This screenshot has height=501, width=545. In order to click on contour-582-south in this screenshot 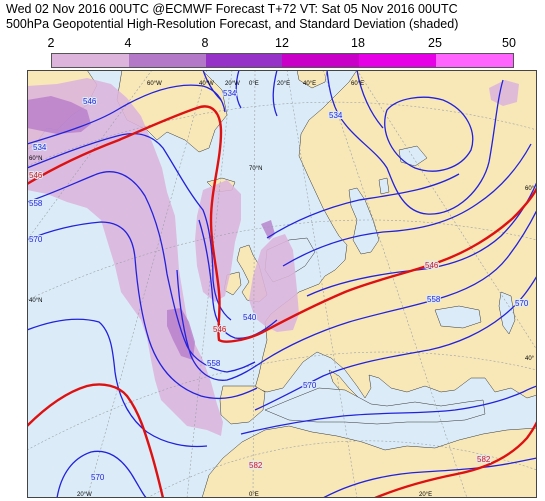, I will do `click(388, 410)`.